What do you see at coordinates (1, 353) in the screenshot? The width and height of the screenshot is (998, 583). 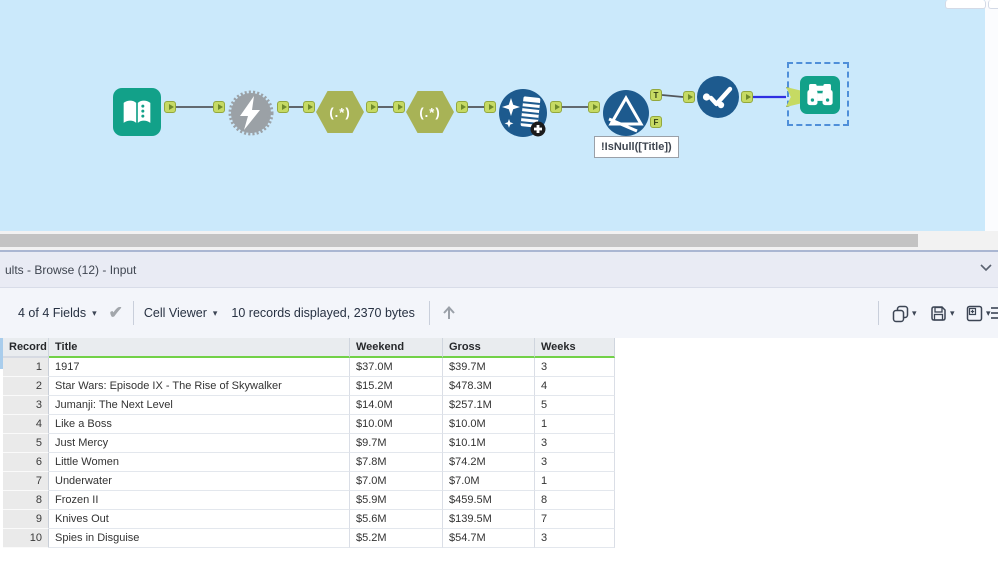 I see `table-left-accent` at bounding box center [1, 353].